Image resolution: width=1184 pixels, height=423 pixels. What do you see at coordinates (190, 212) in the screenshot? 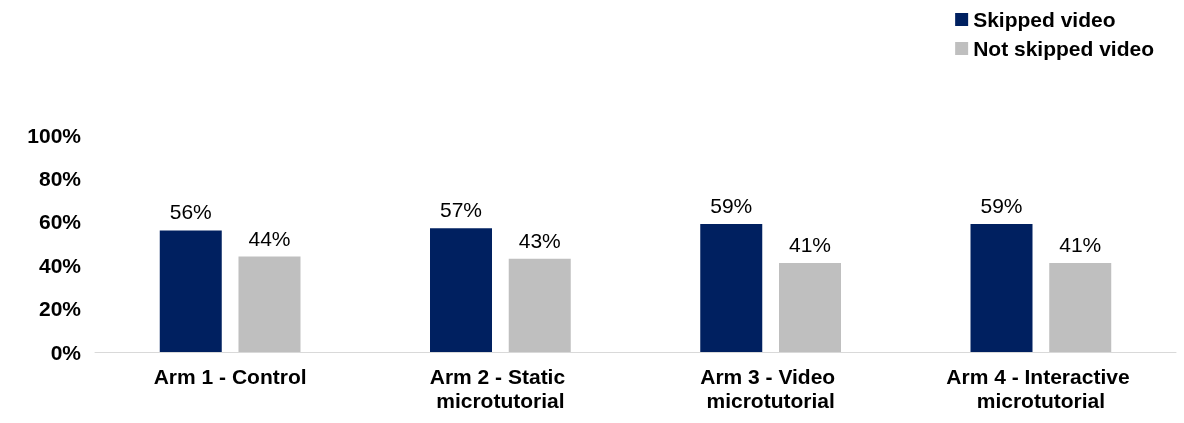
I see `data-label: 56%` at bounding box center [190, 212].